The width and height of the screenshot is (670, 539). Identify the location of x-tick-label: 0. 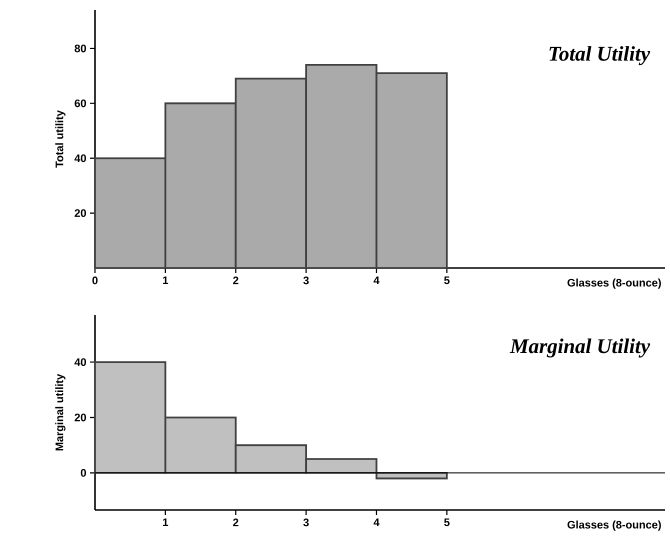
(95, 280).